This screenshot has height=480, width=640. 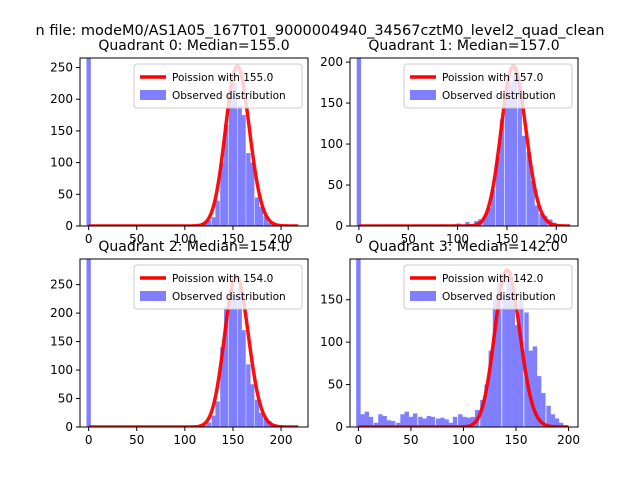 I want to click on legend-fit-label: Poission with 157.0, so click(x=492, y=78).